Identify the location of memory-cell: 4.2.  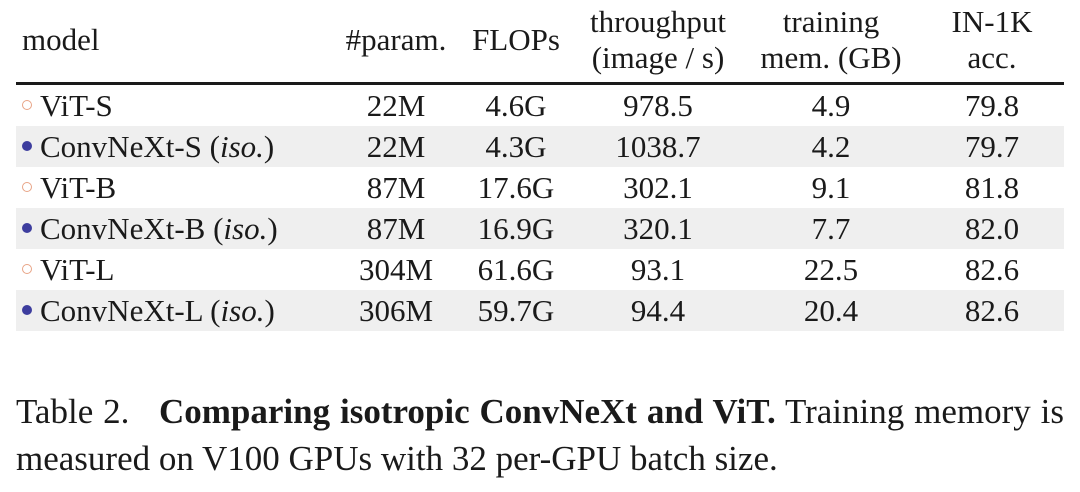
(831, 146).